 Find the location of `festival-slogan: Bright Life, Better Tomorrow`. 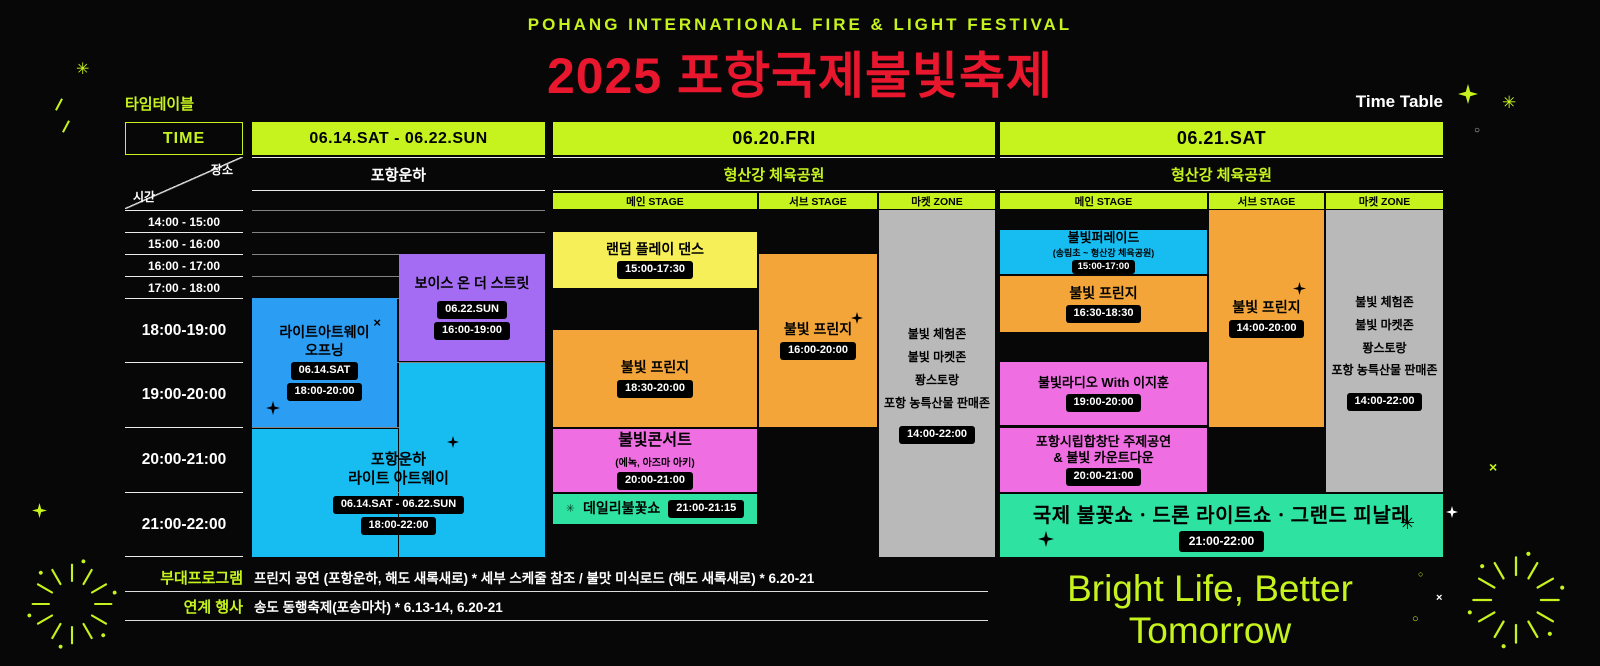

festival-slogan: Bright Life, Better Tomorrow is located at coordinates (1210, 609).